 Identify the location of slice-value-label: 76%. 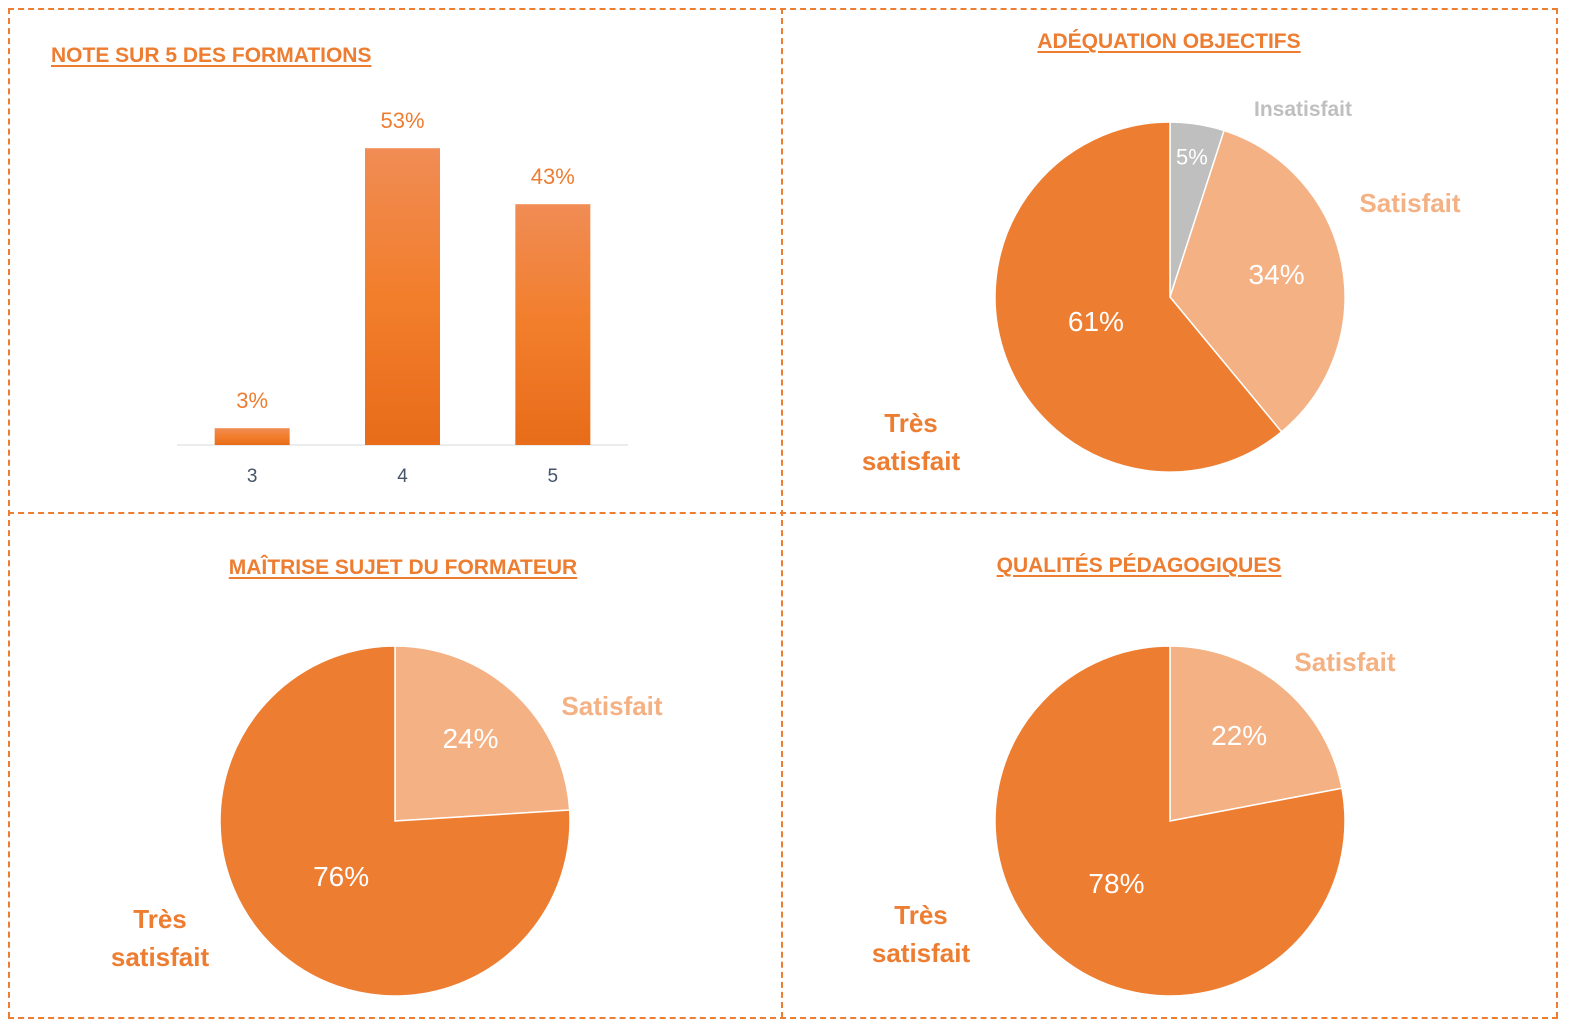
(341, 876).